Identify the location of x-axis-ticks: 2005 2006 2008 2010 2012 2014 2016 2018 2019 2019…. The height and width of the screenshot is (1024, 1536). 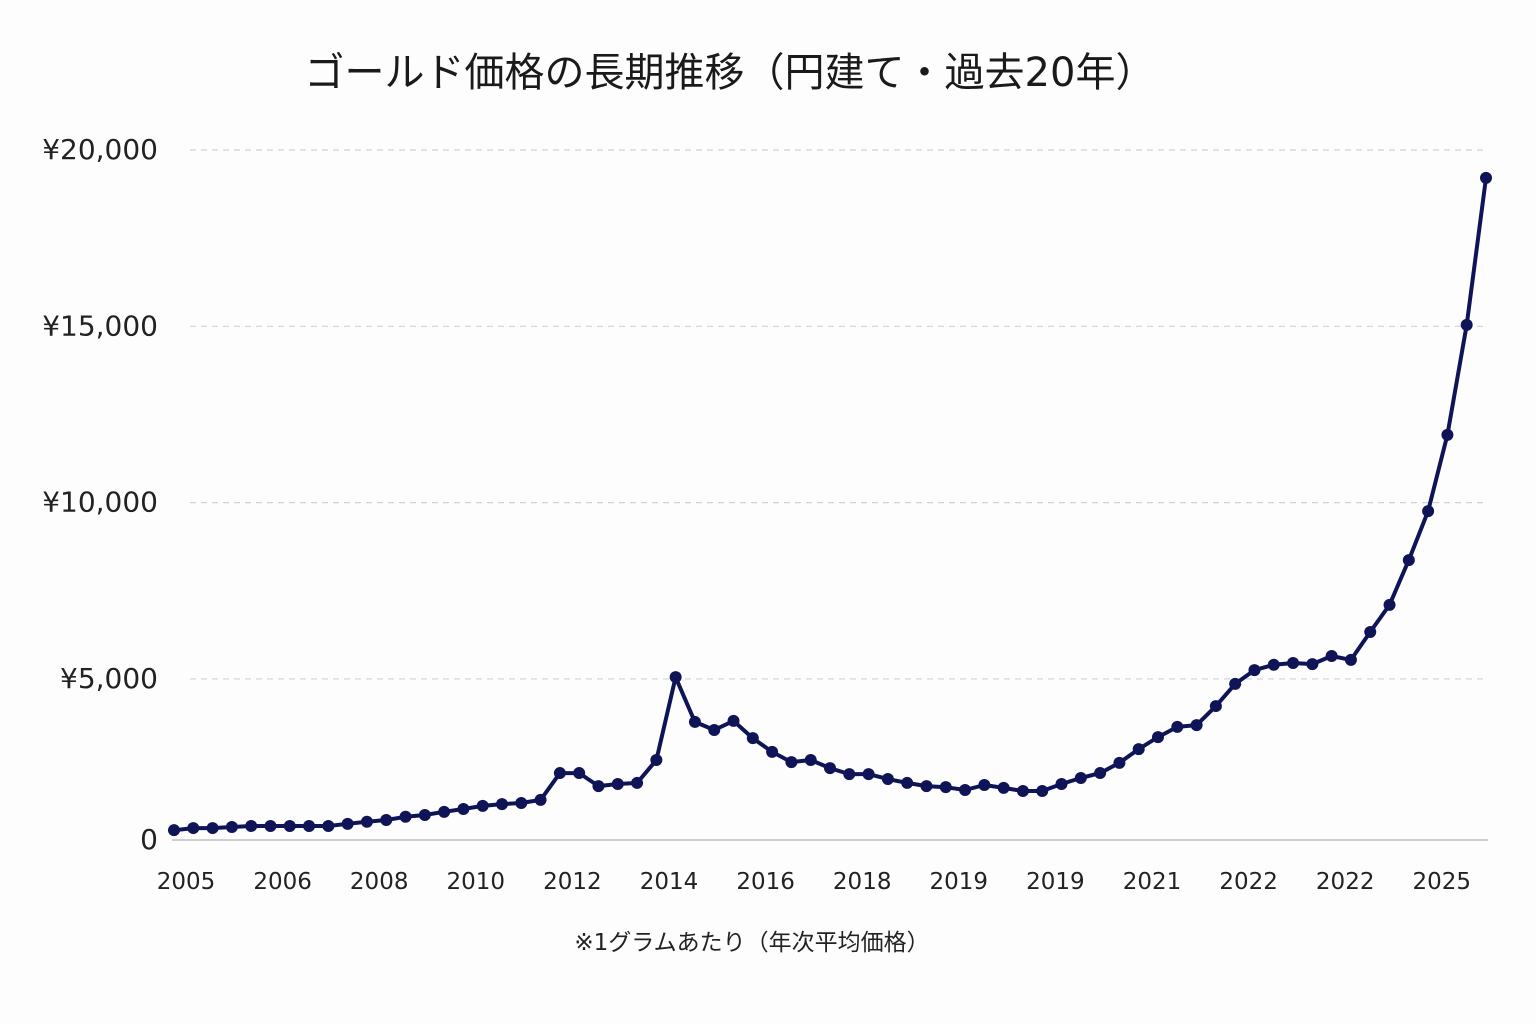
(814, 882).